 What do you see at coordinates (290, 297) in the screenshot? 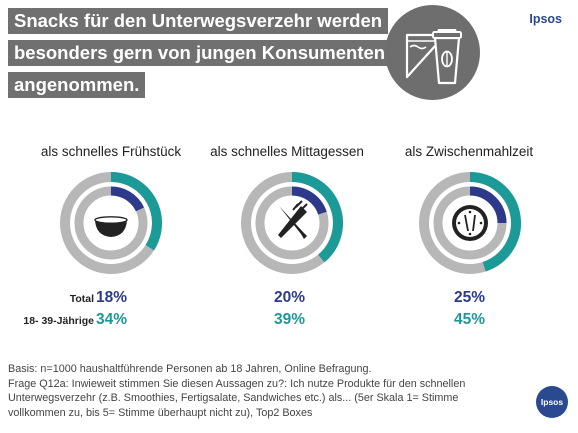
I see `value-total-lunch: 20%` at bounding box center [290, 297].